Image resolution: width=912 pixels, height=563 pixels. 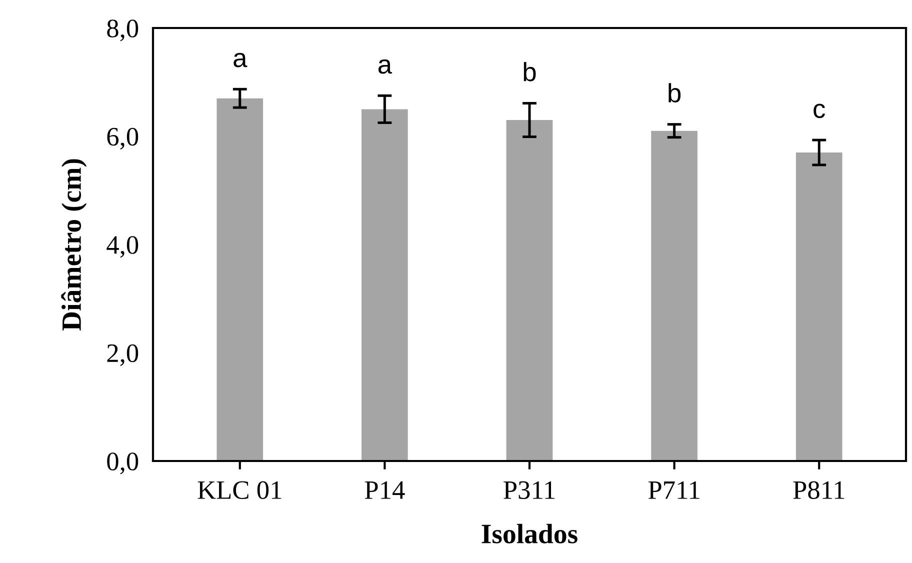 What do you see at coordinates (122, 247) in the screenshot?
I see `y-tick-label: 4,0` at bounding box center [122, 247].